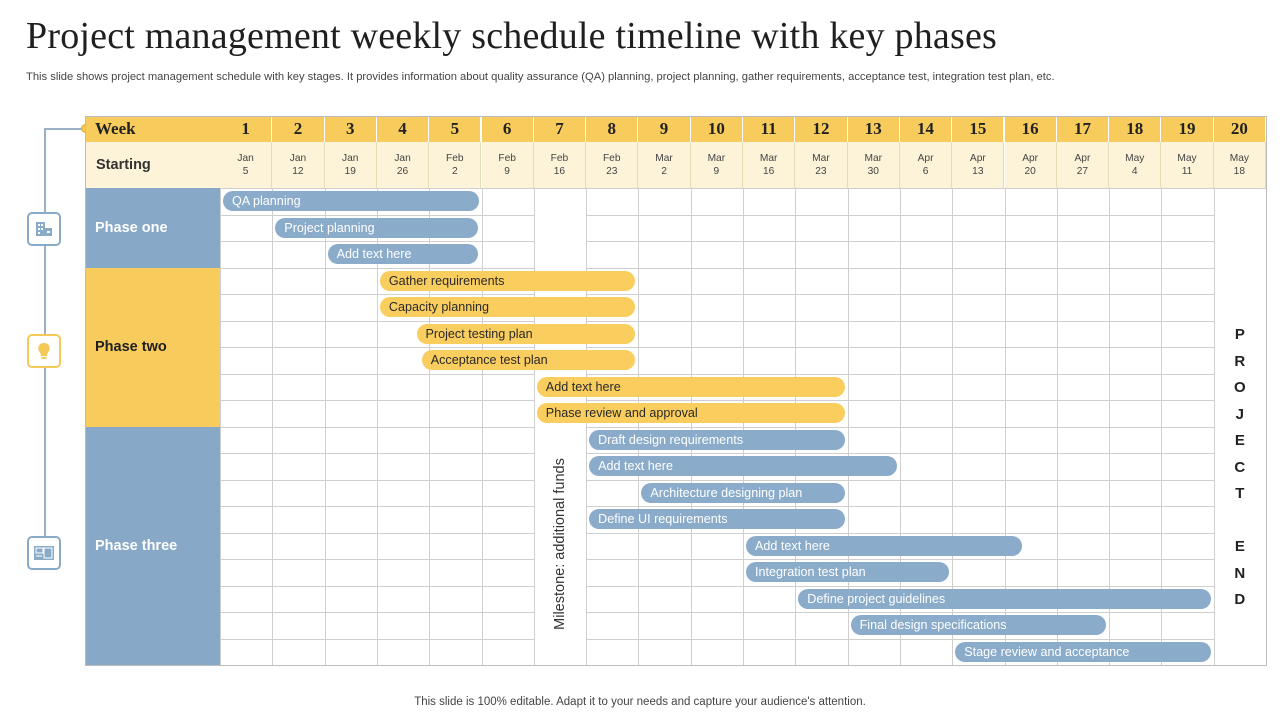 This screenshot has width=1280, height=720. Describe the element at coordinates (152, 165) in the screenshot. I see `starting-header-label: Starting` at that location.